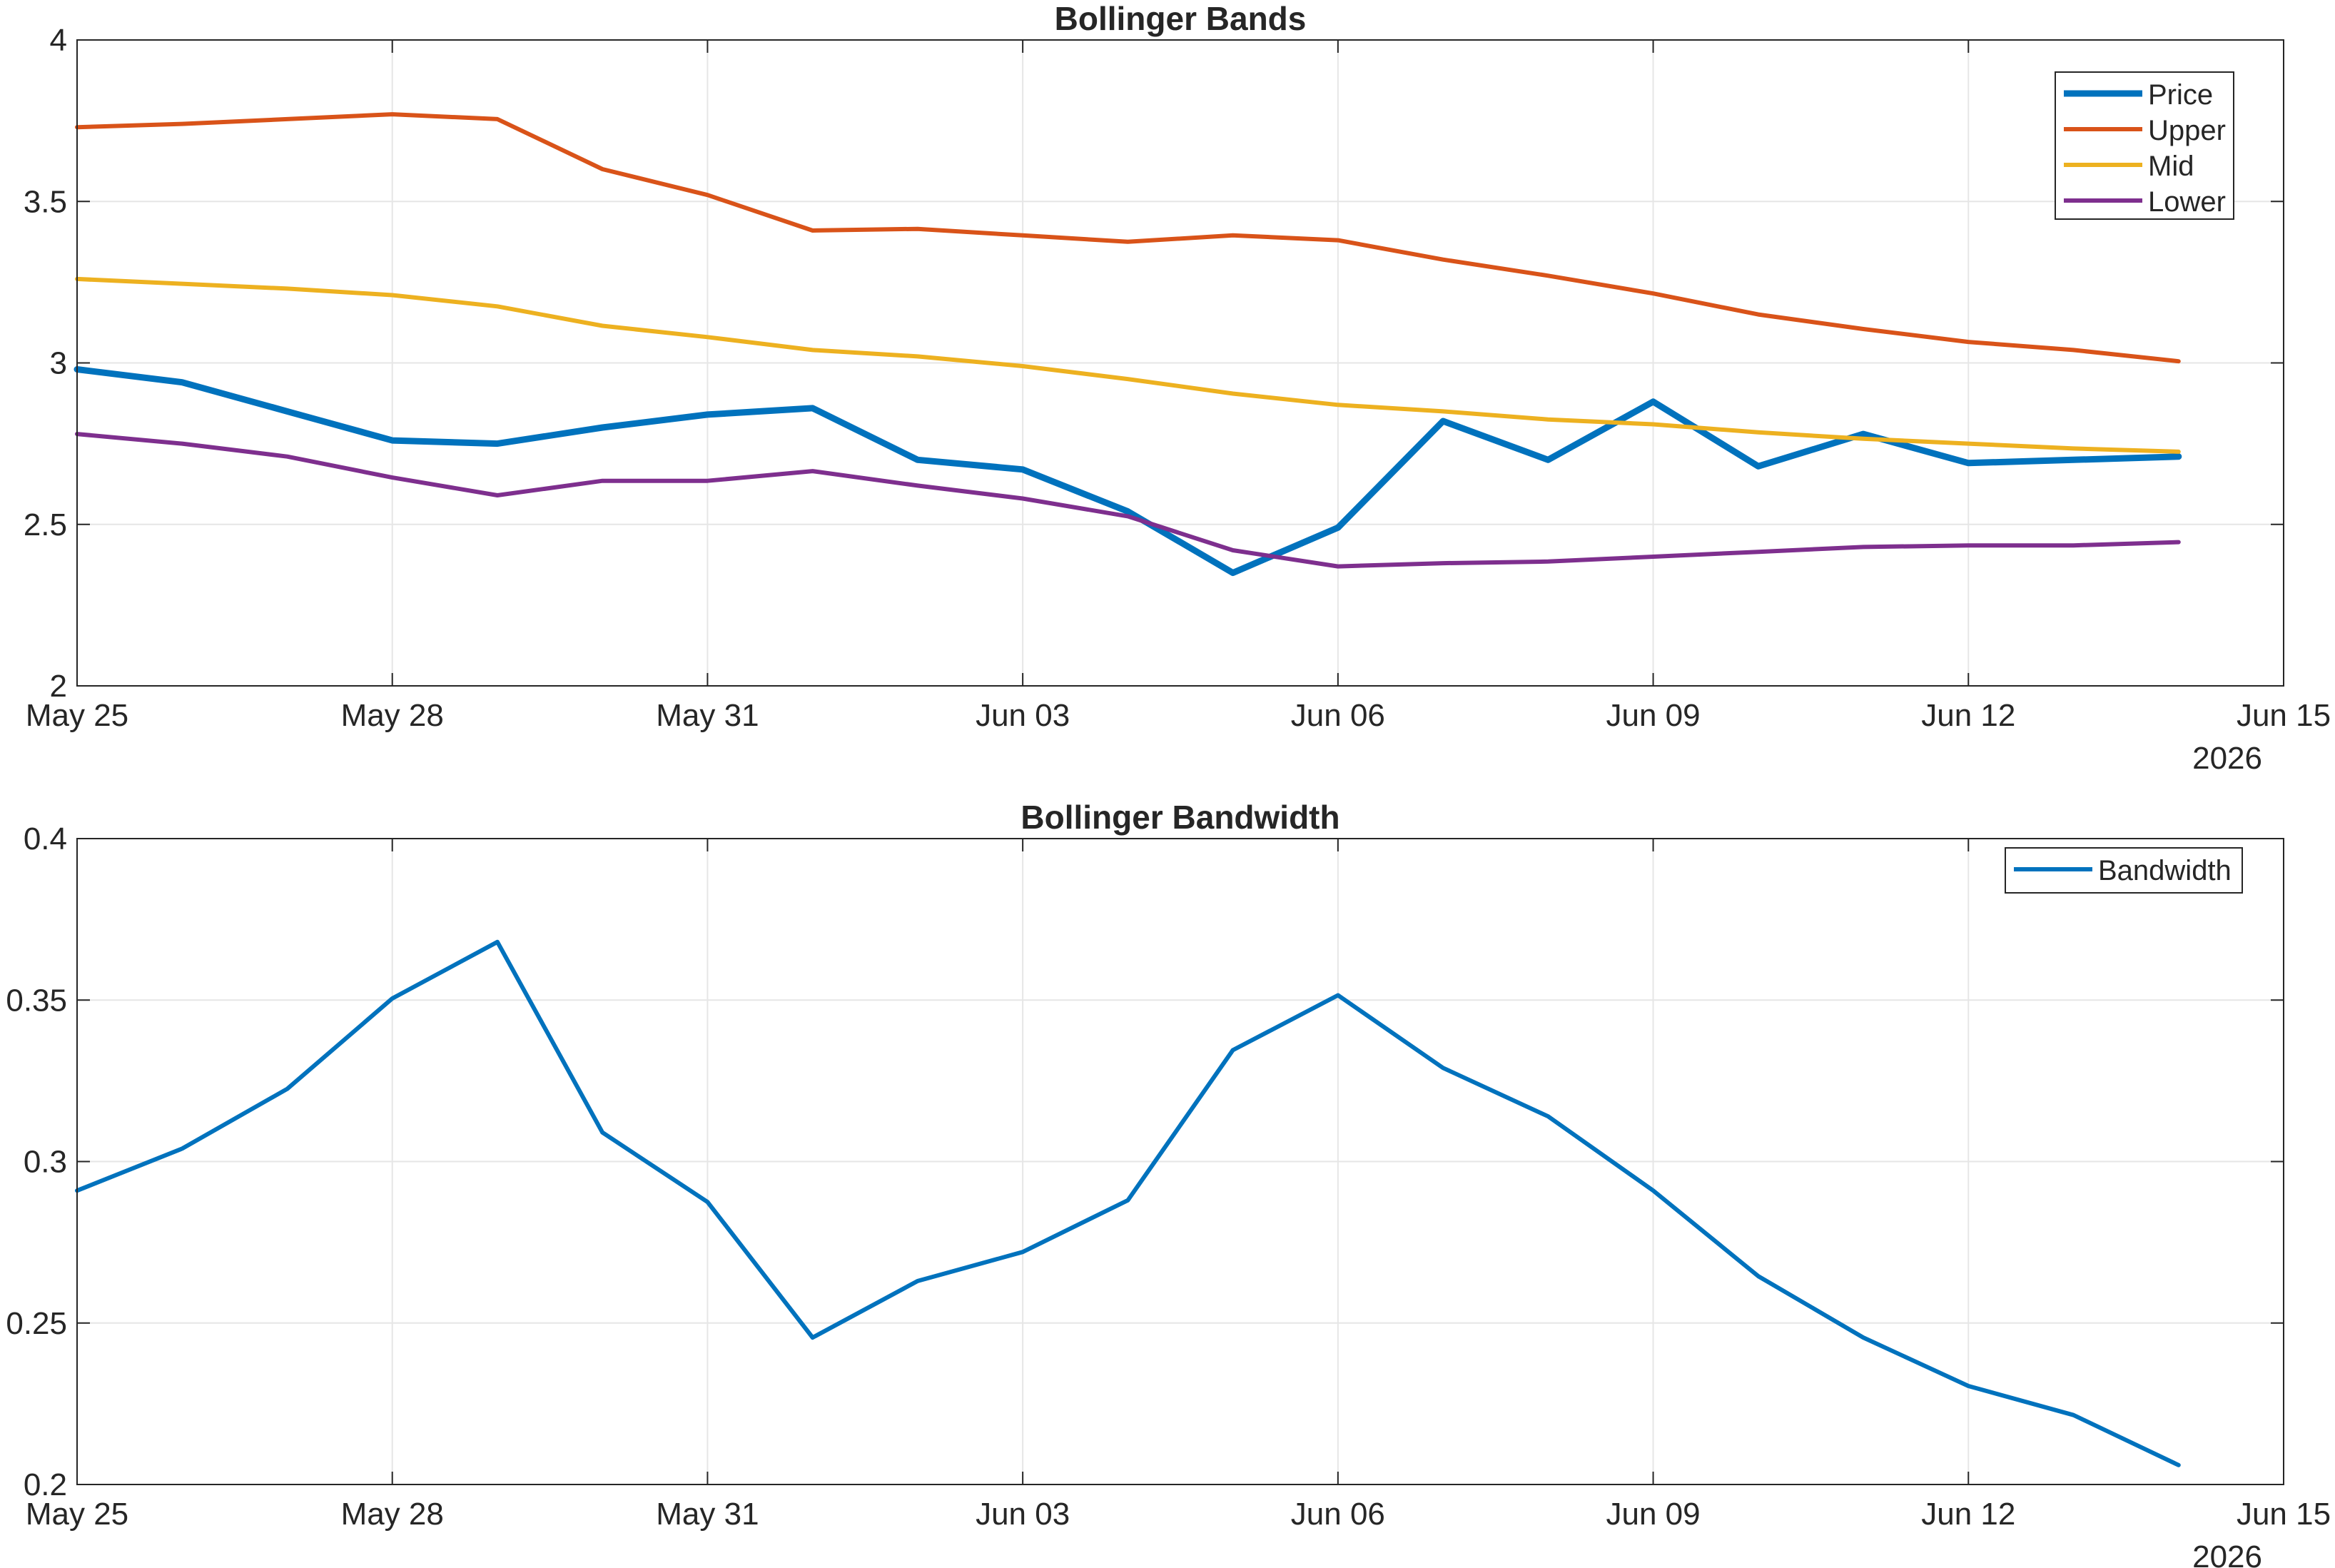  I want to click on chart-title: Bollinger Bandwidth, so click(1179, 817).